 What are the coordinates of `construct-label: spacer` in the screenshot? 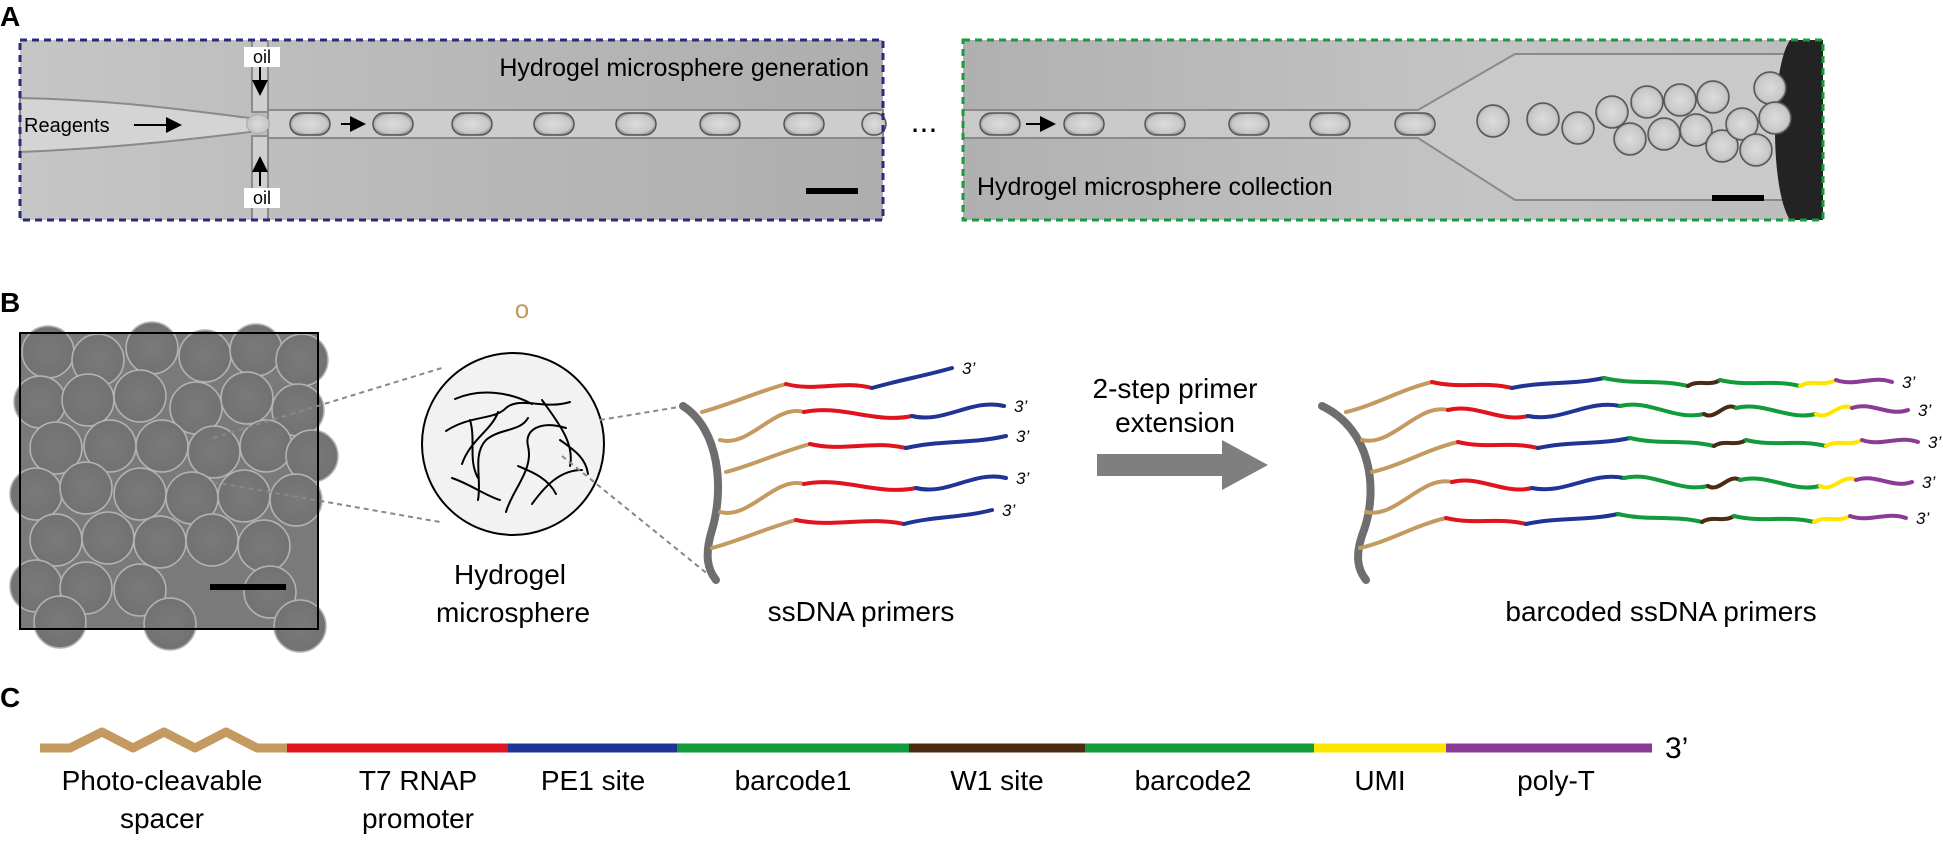 It's located at (162, 818).